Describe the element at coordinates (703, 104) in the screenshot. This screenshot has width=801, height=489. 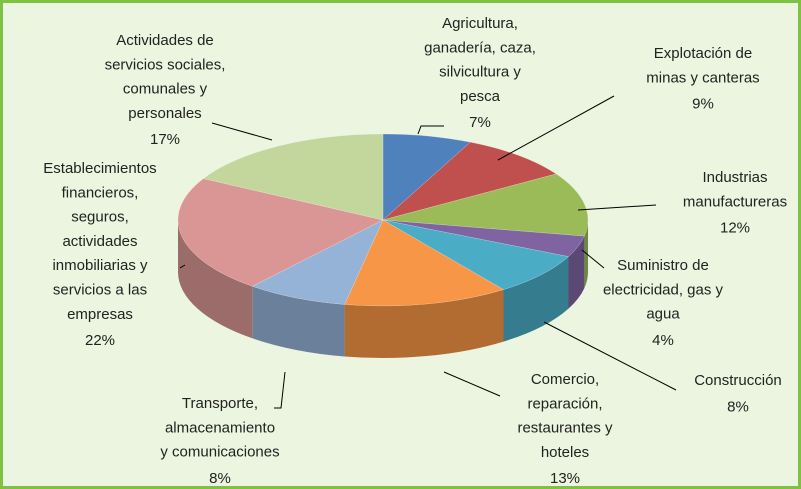
I see `slice-percent: 9%` at that location.